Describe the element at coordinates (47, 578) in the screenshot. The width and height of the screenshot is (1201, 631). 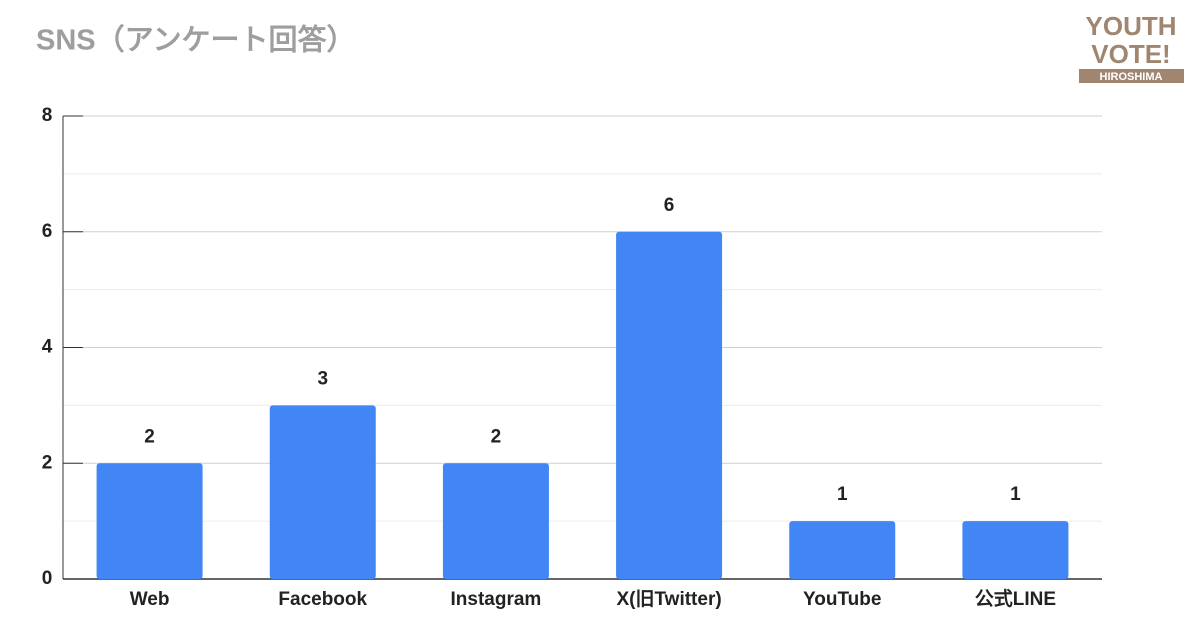
I see `y-tick-label: 0` at that location.